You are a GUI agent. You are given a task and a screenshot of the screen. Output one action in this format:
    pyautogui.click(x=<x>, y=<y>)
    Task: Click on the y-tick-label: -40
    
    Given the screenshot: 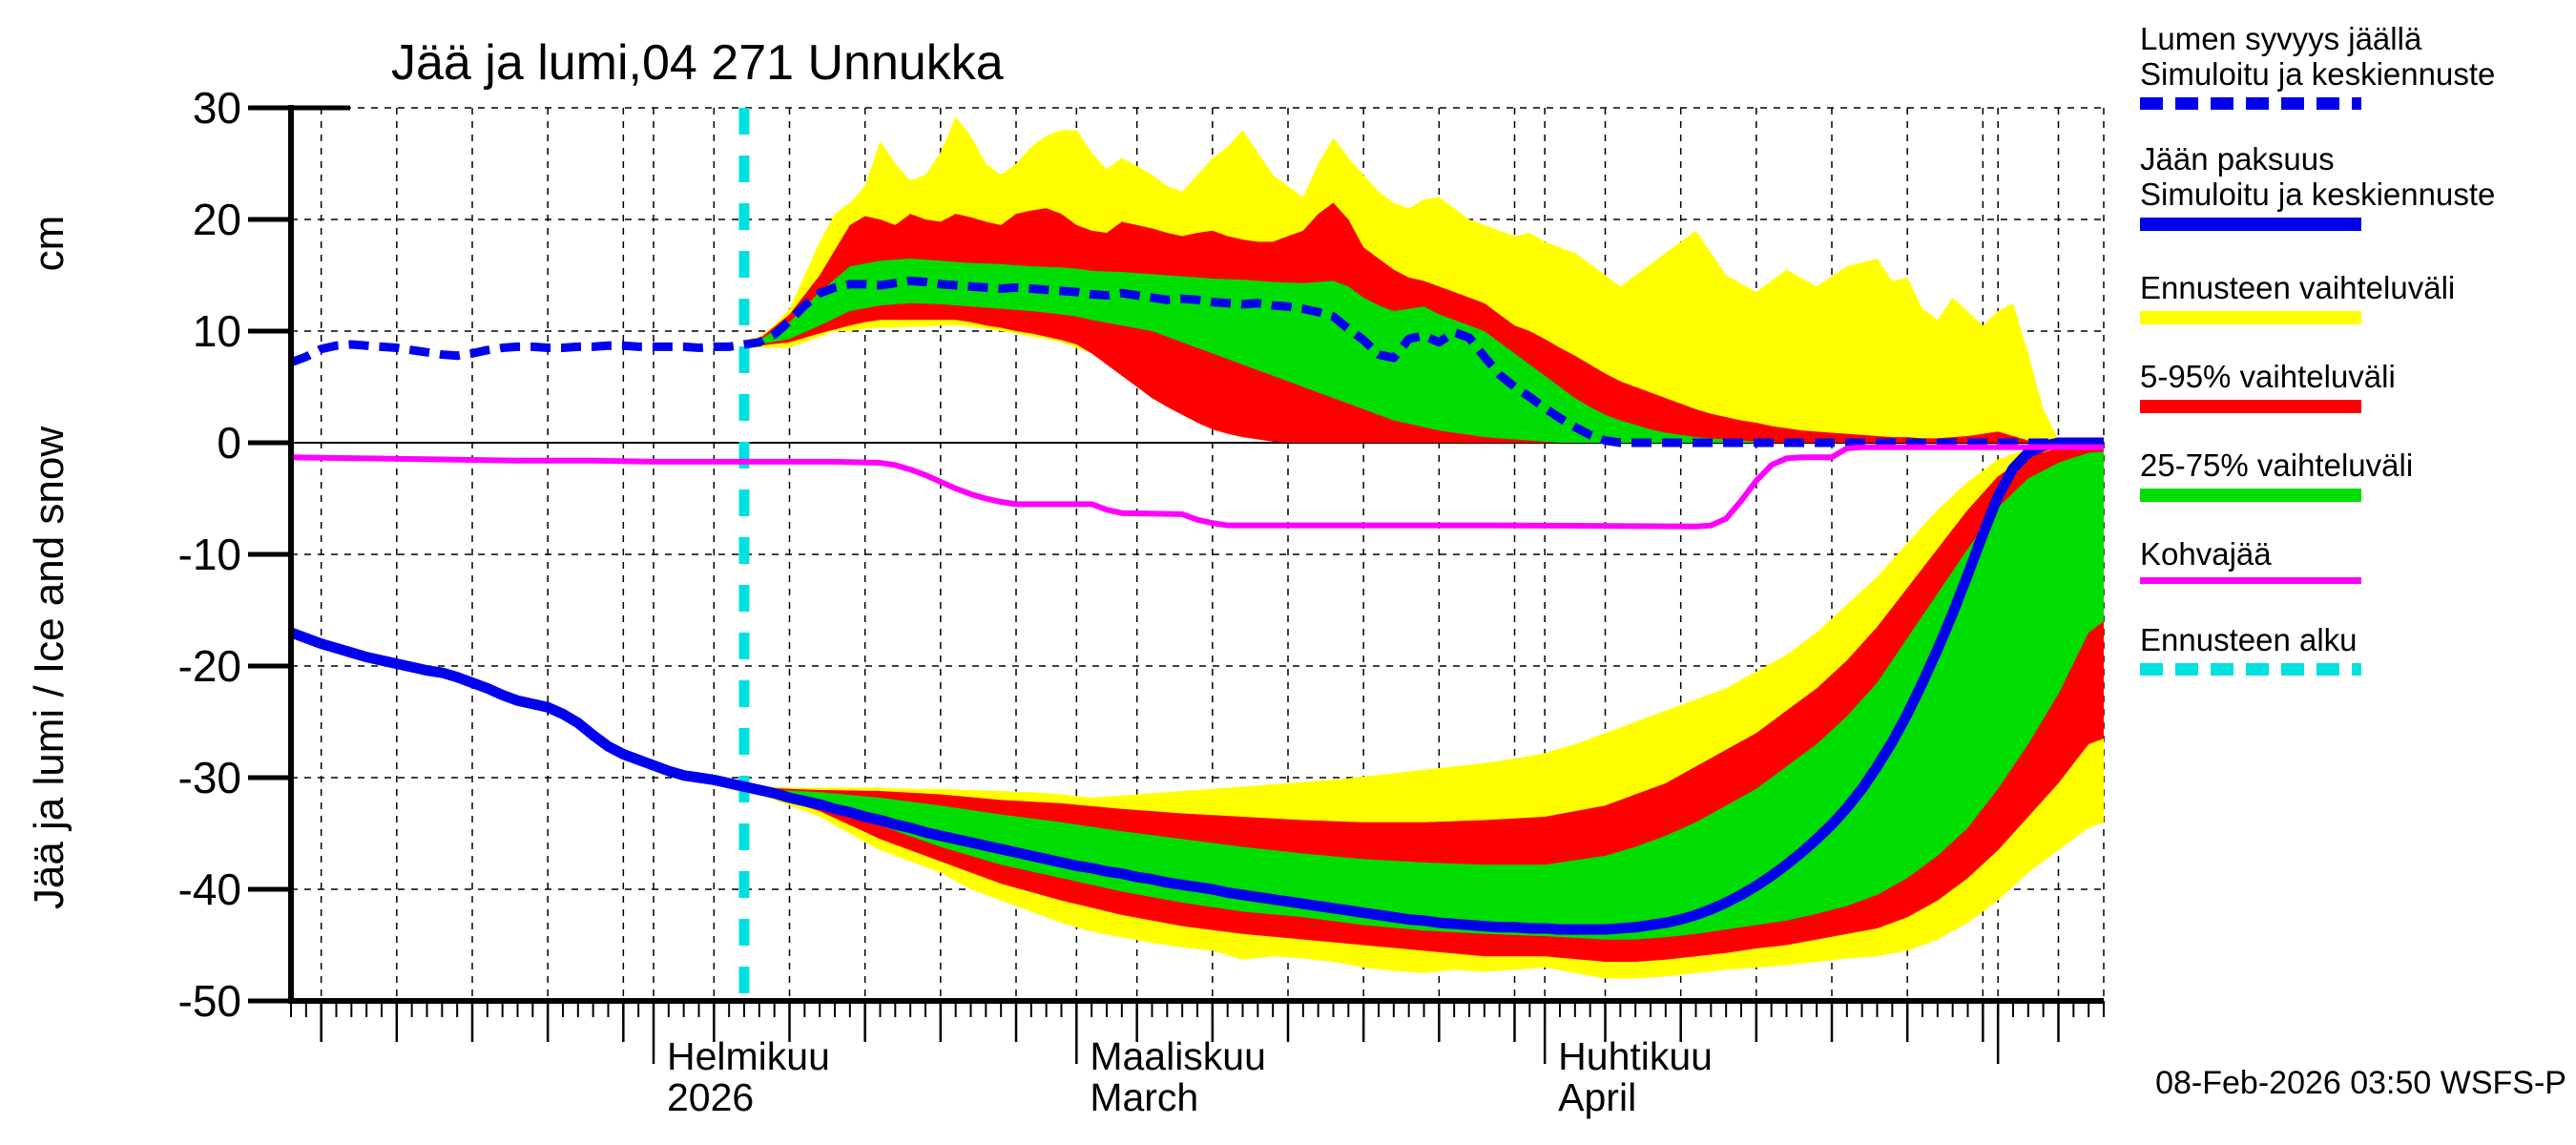 What is the action you would take?
    pyautogui.click(x=209, y=889)
    